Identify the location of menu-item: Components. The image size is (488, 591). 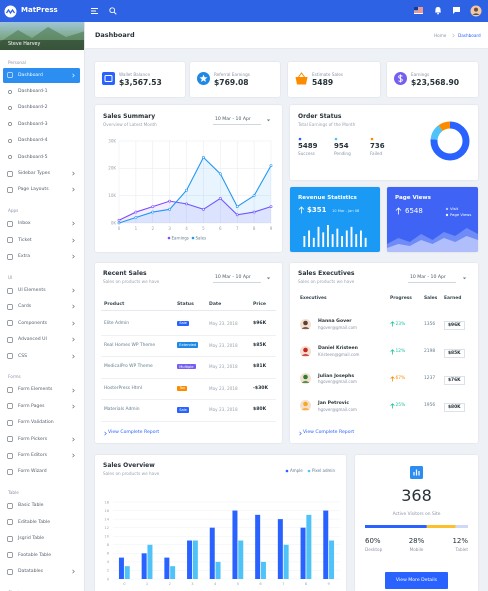
(41, 323).